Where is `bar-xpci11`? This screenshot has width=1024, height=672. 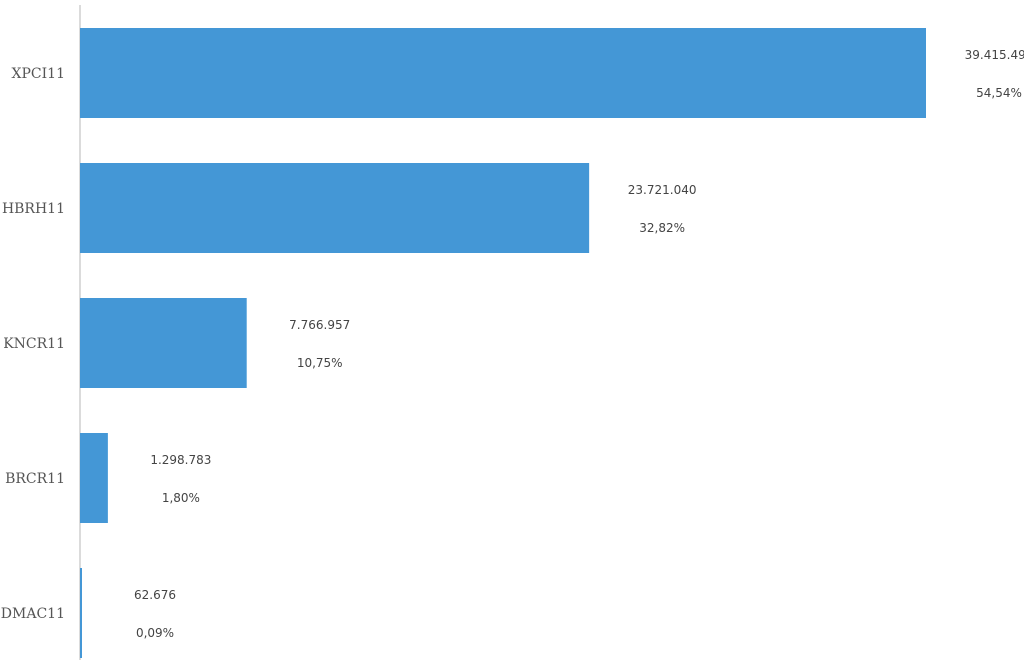 bar-xpci11 is located at coordinates (503, 73).